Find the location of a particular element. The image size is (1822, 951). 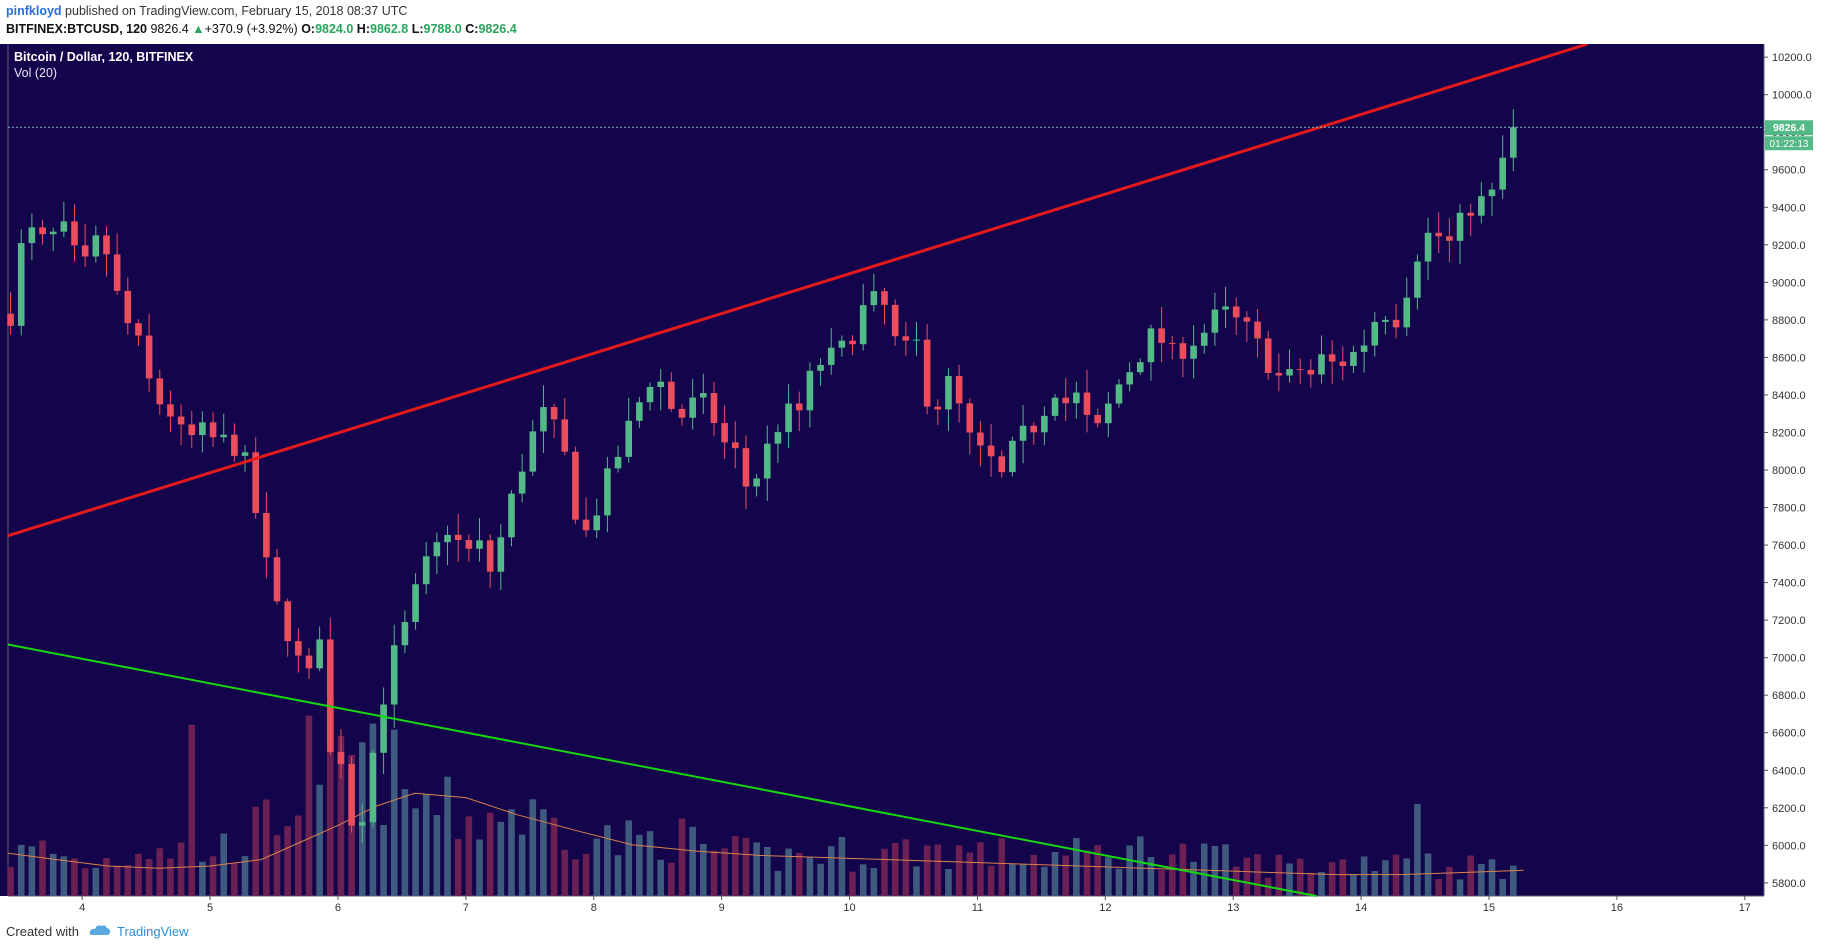

close-value: 9826.4 is located at coordinates (497, 29).